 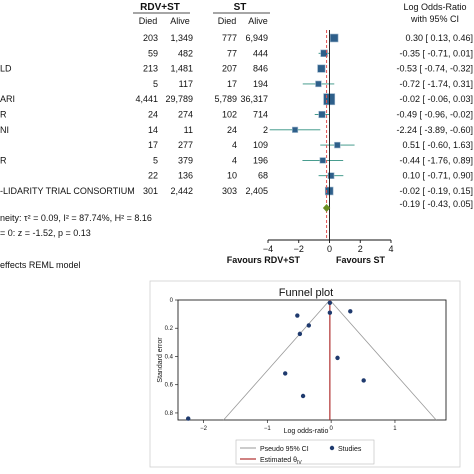 What do you see at coordinates (254, 99) in the screenshot?
I see `st-alive-value: 36,317` at bounding box center [254, 99].